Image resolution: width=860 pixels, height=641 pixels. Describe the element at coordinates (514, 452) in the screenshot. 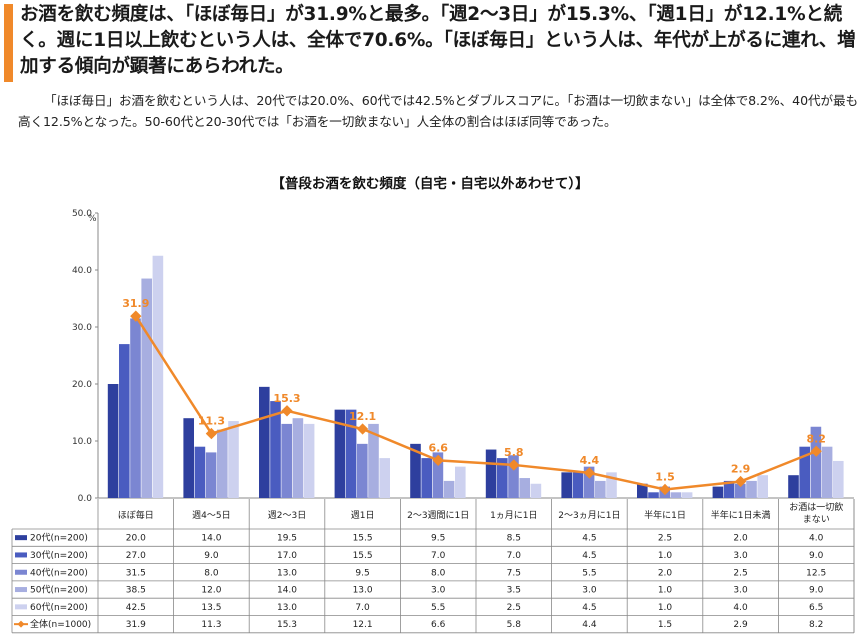

I see `total-data-label: 5.8` at that location.